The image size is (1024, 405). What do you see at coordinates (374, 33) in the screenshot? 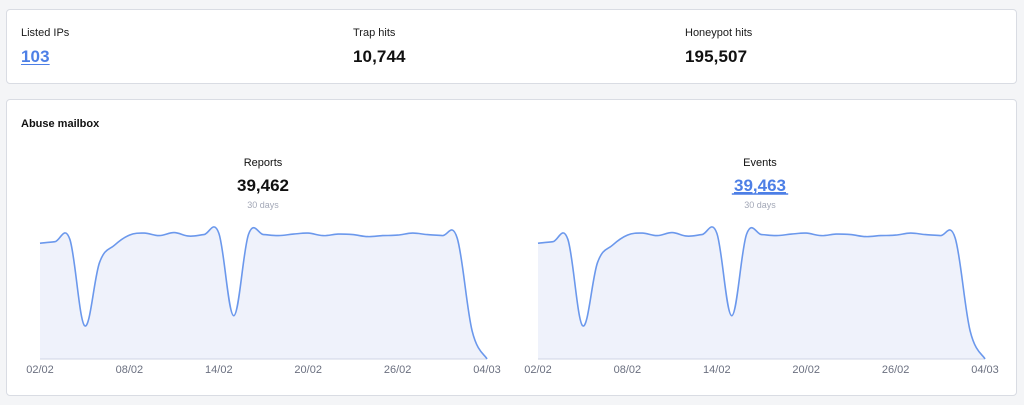
I see `stat-label: Trap hits` at bounding box center [374, 33].